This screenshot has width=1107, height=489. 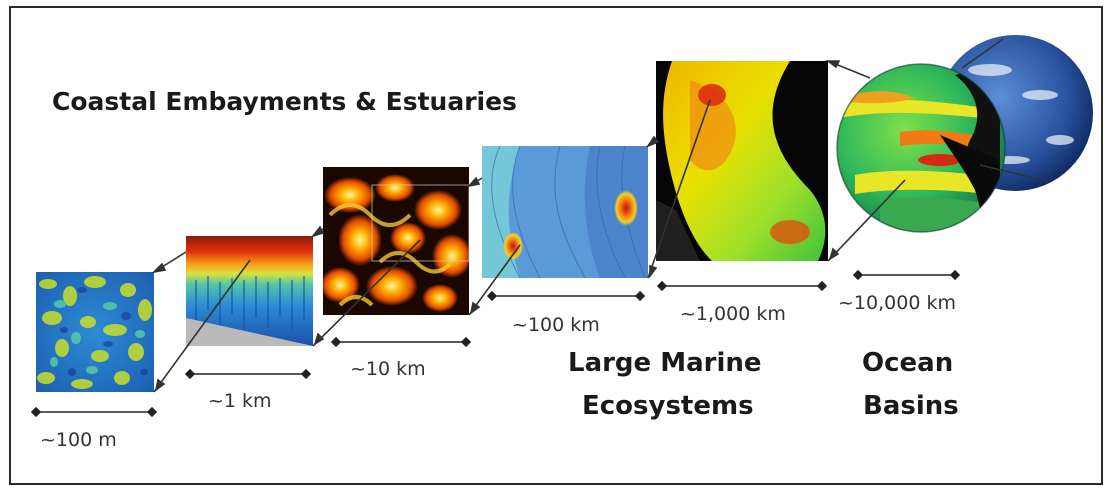 I want to click on scale-bar-100km, so click(x=566, y=296).